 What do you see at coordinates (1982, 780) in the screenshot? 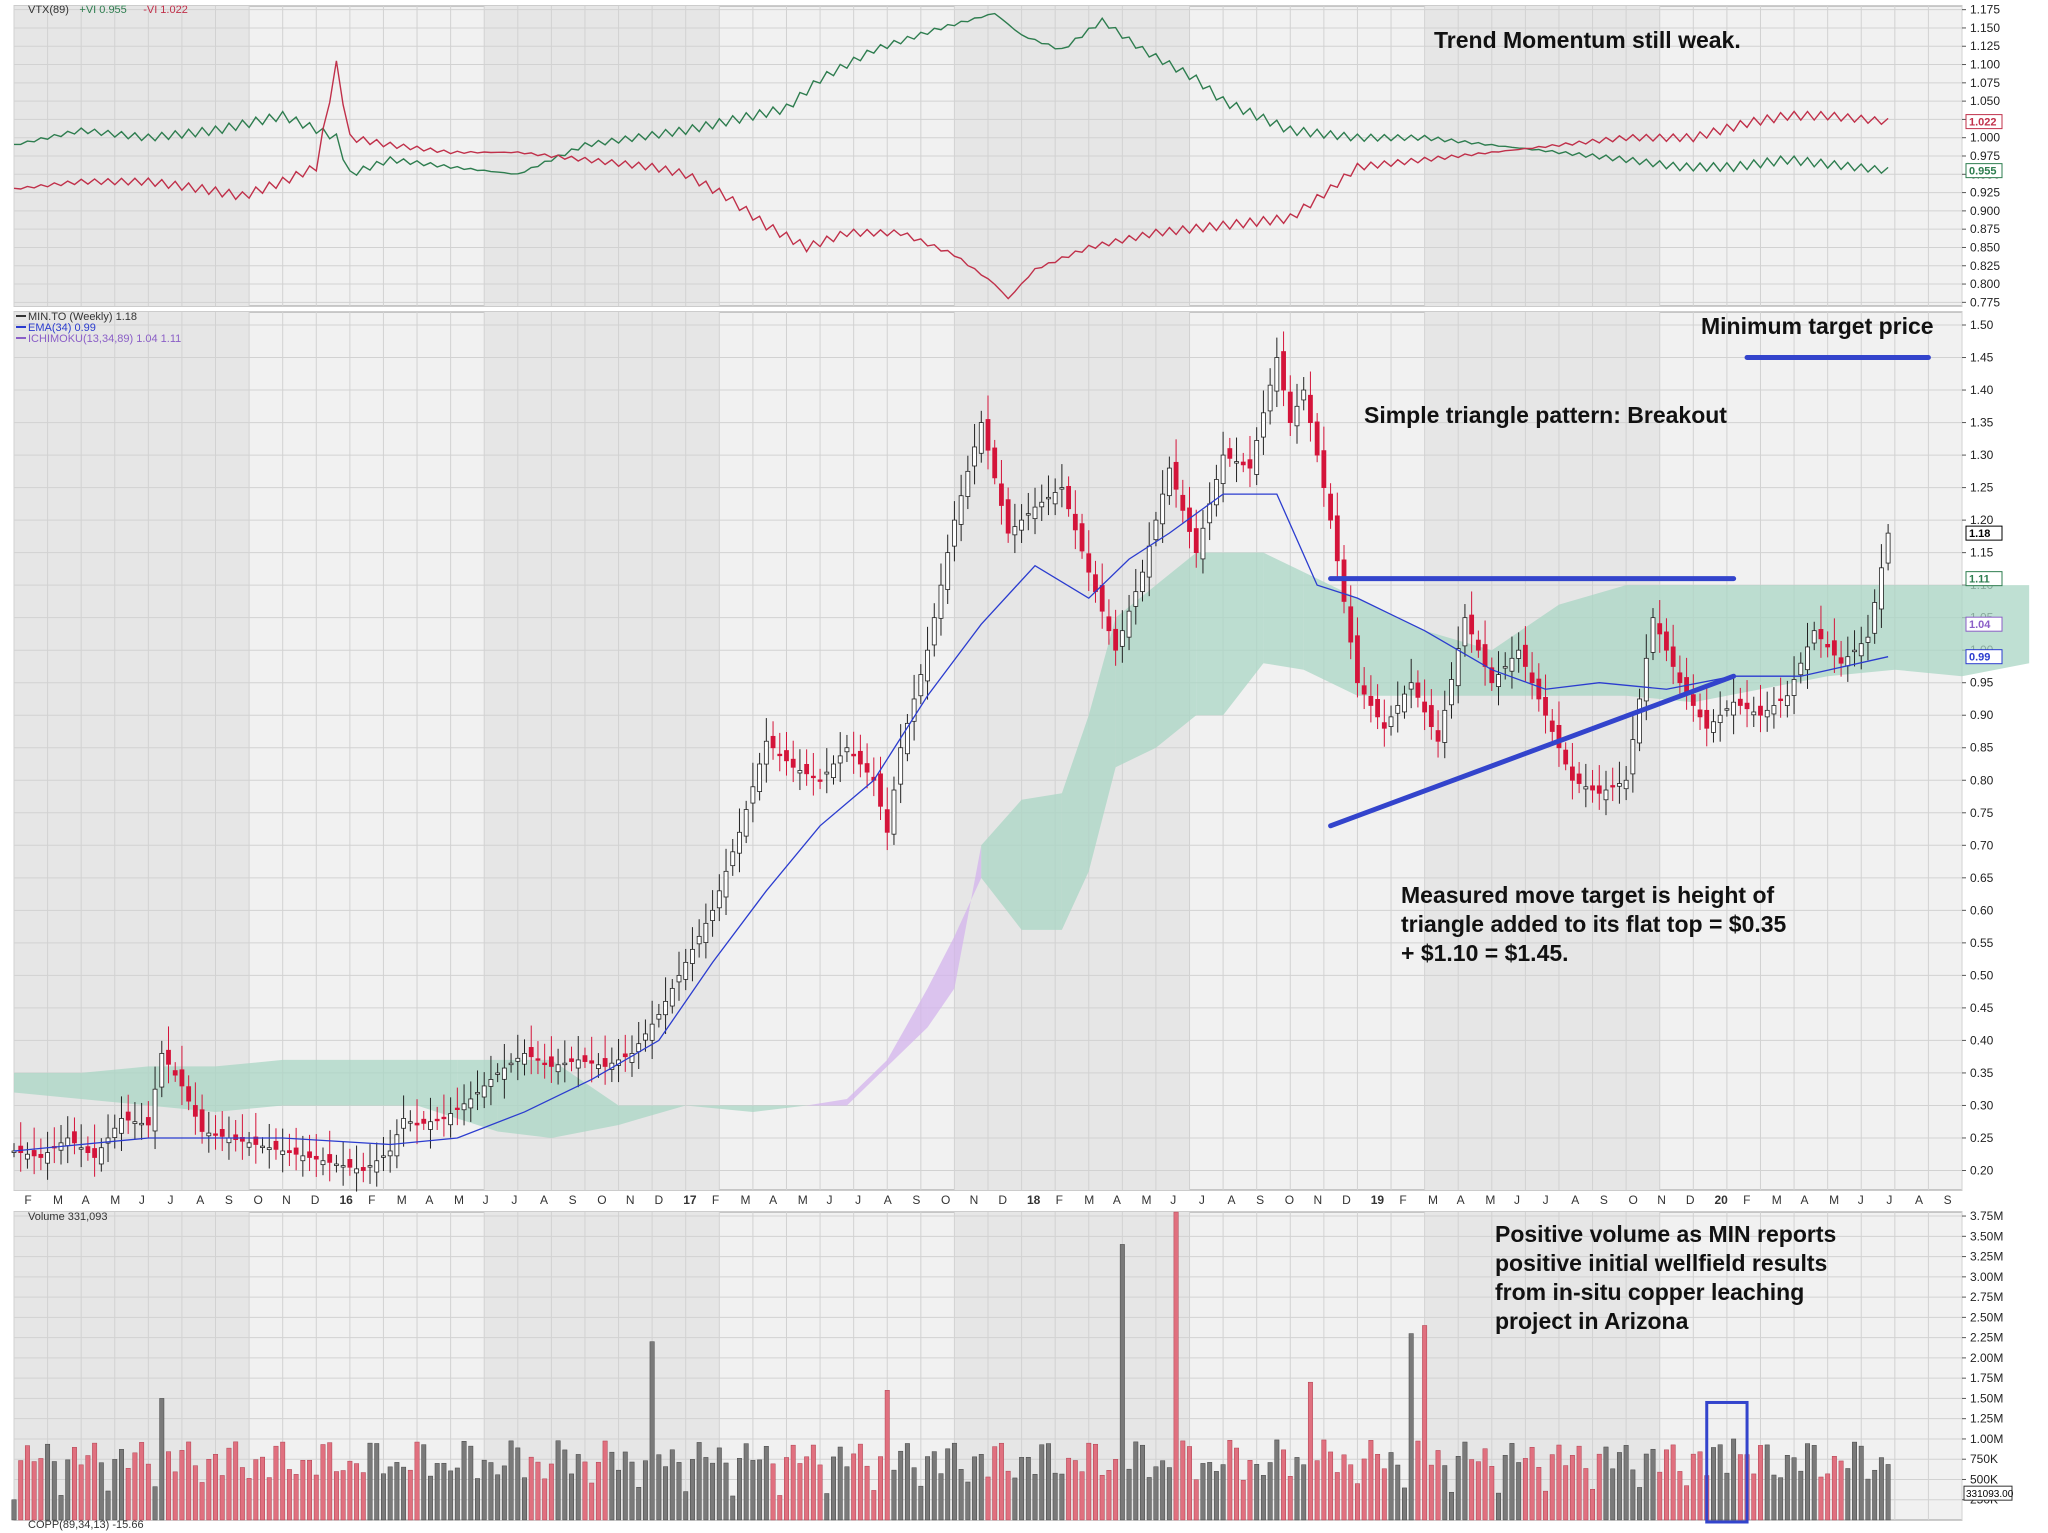
I see `y-tick-label: 0.80` at bounding box center [1982, 780].